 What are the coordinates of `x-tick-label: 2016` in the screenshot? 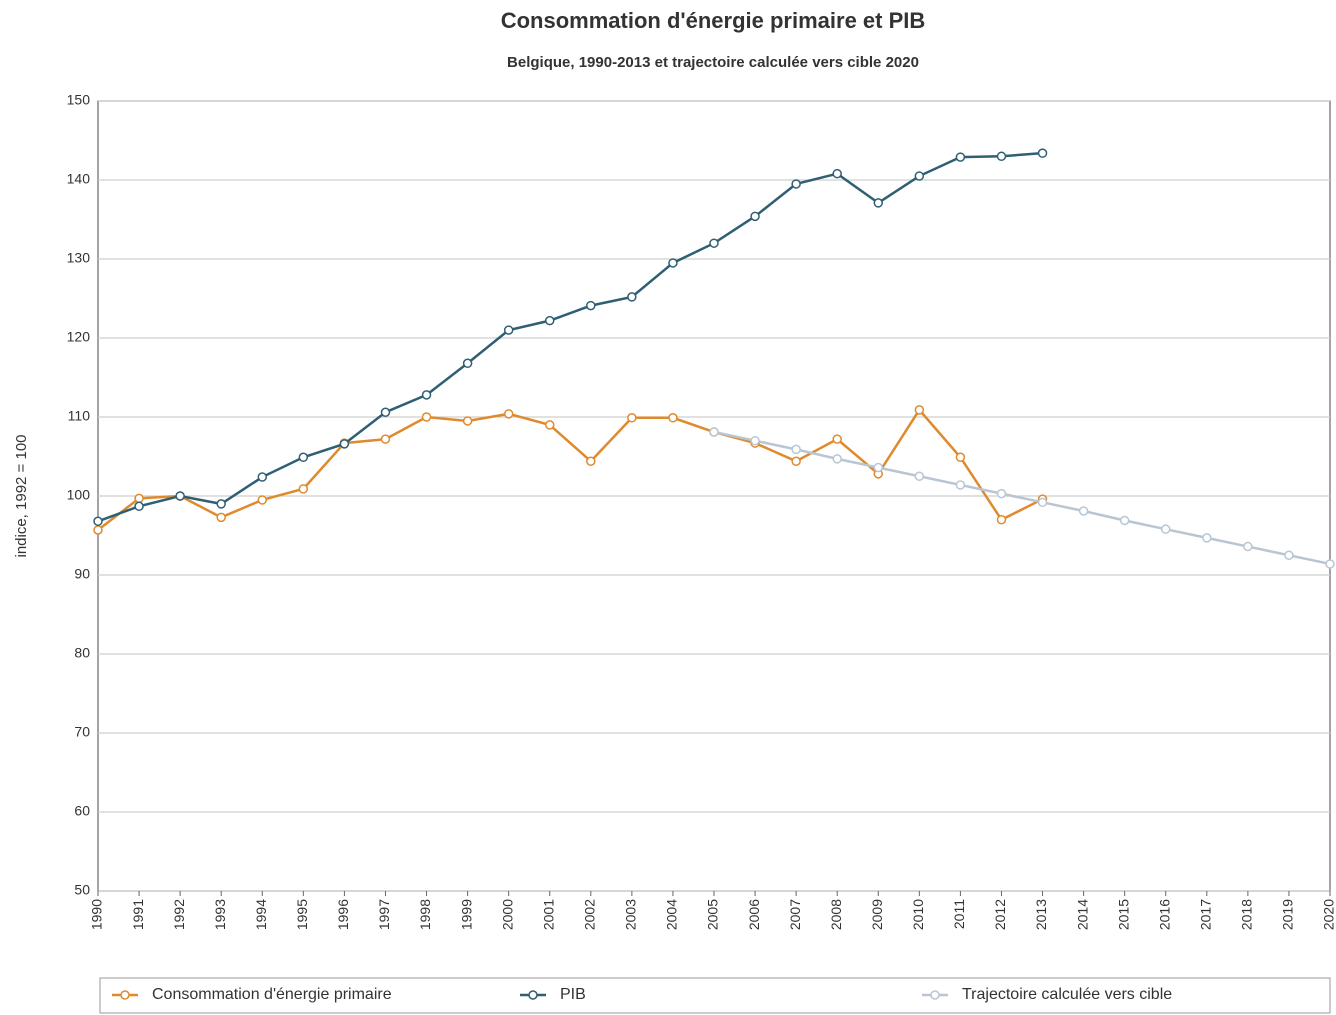 It's located at (1164, 914).